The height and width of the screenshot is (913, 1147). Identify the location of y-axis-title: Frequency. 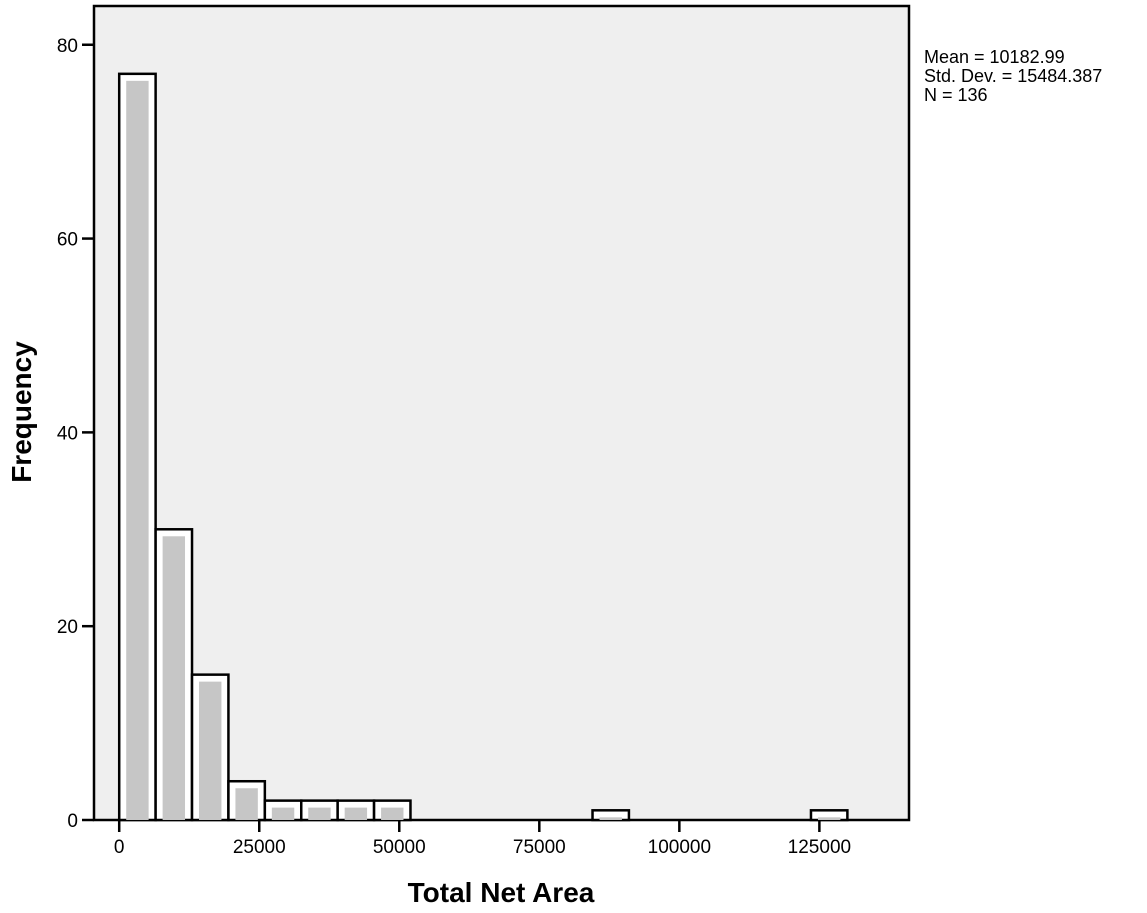
(21, 412).